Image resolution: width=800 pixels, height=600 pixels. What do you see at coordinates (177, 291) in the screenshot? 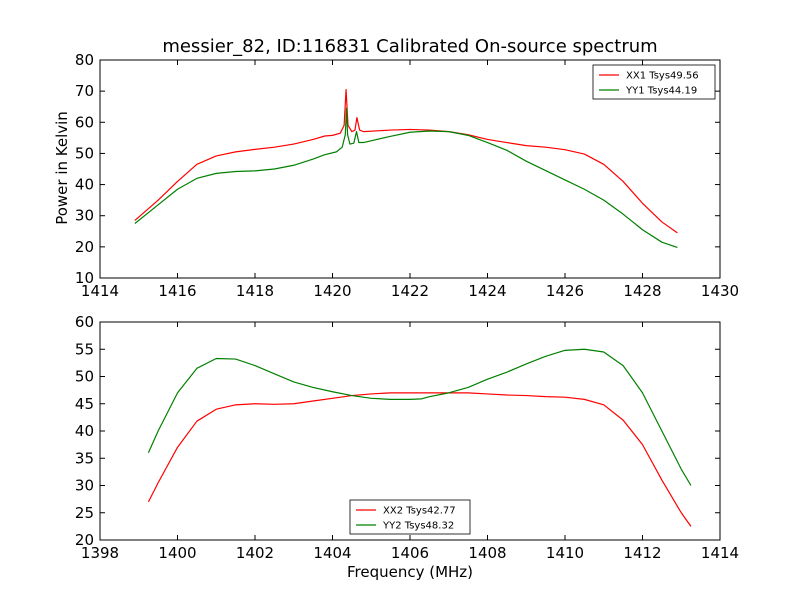
I see `x-tick-label: 1416` at bounding box center [177, 291].